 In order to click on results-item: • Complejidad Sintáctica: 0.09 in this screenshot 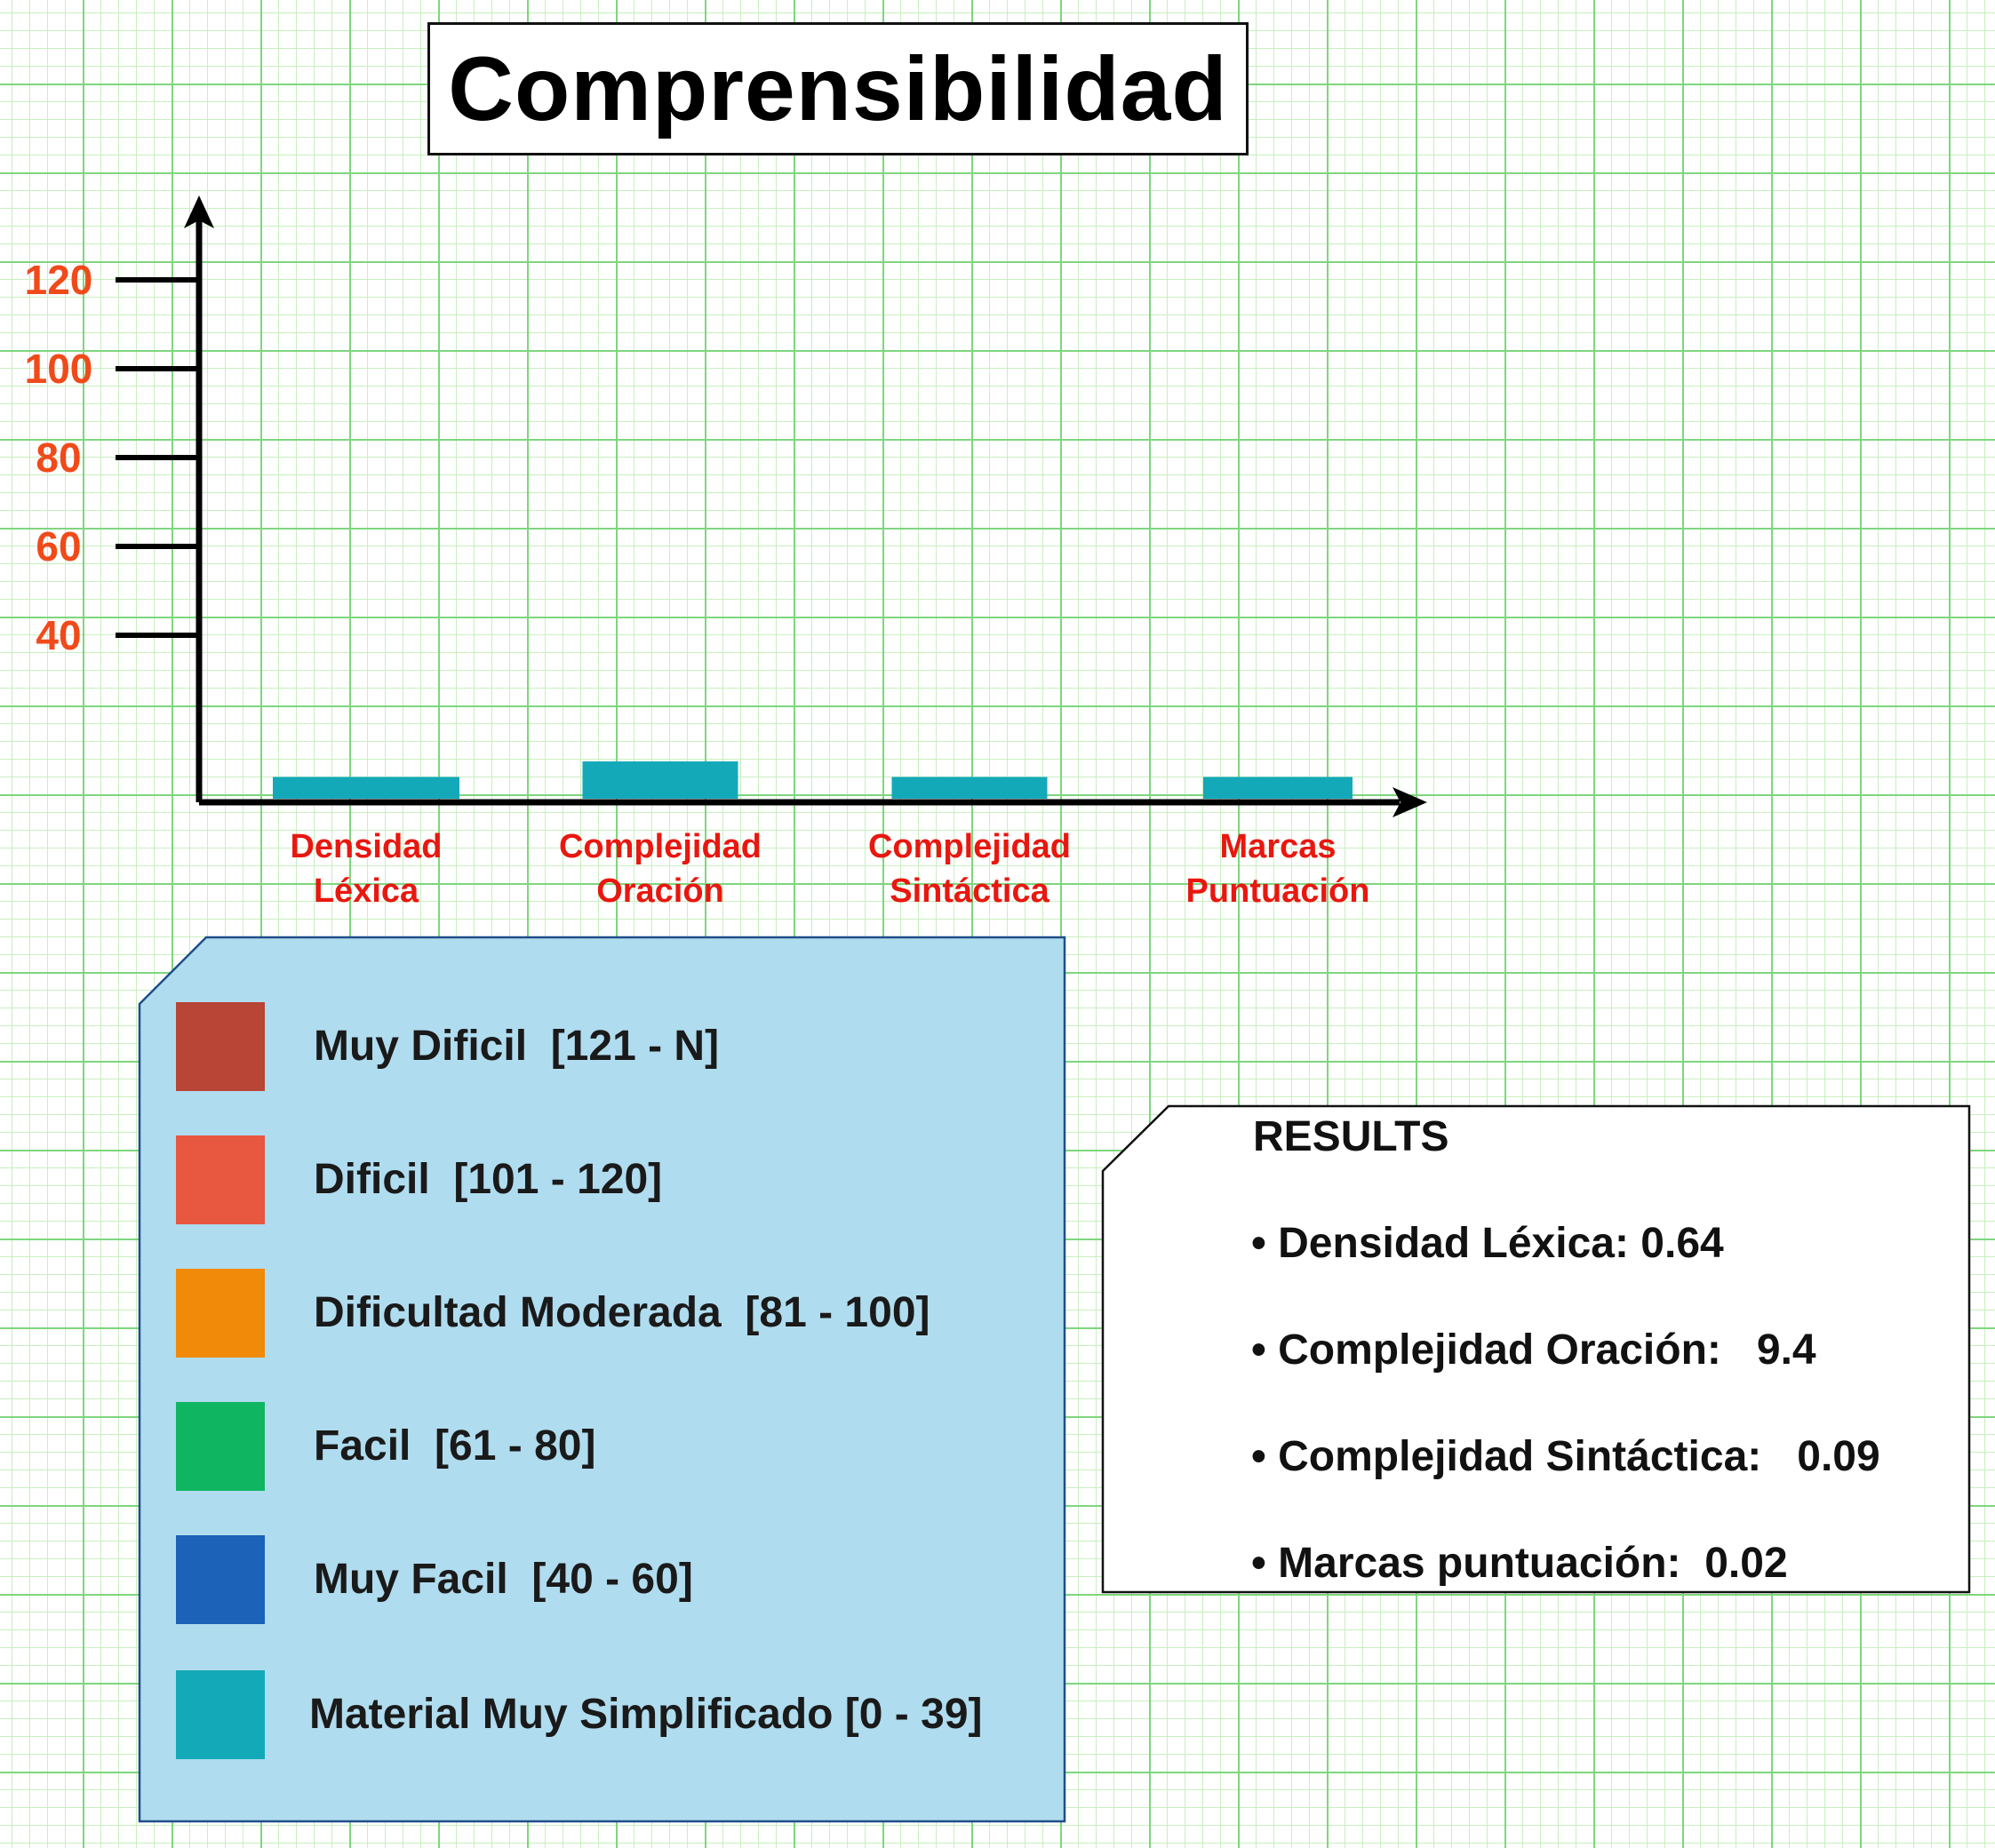, I will do `click(1565, 1456)`.